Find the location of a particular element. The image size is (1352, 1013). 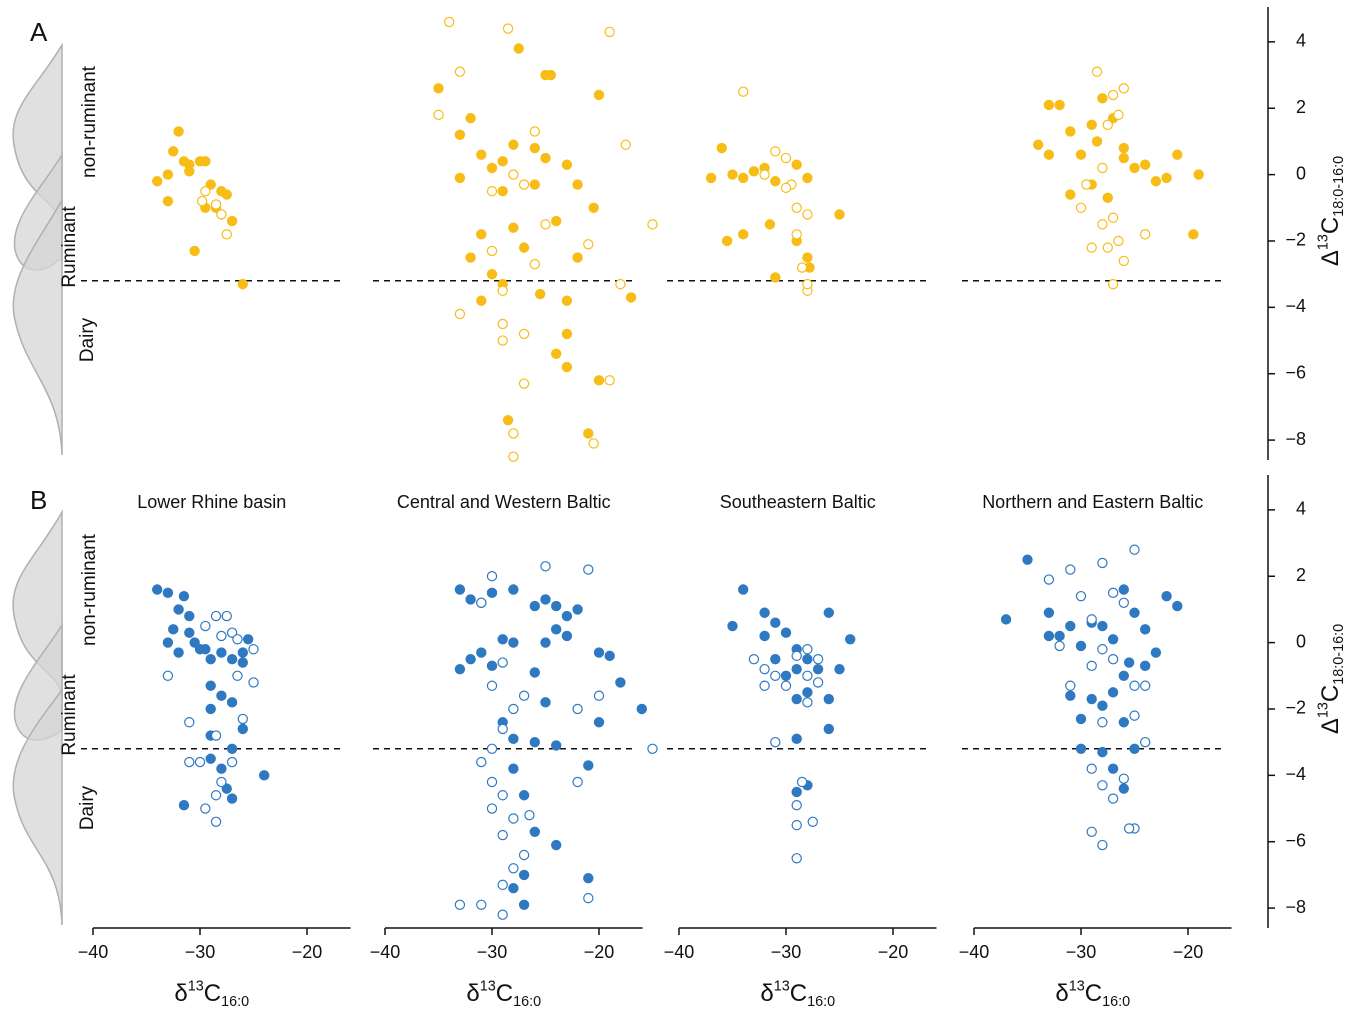

region-label: Dairy is located at coordinates (87, 807).